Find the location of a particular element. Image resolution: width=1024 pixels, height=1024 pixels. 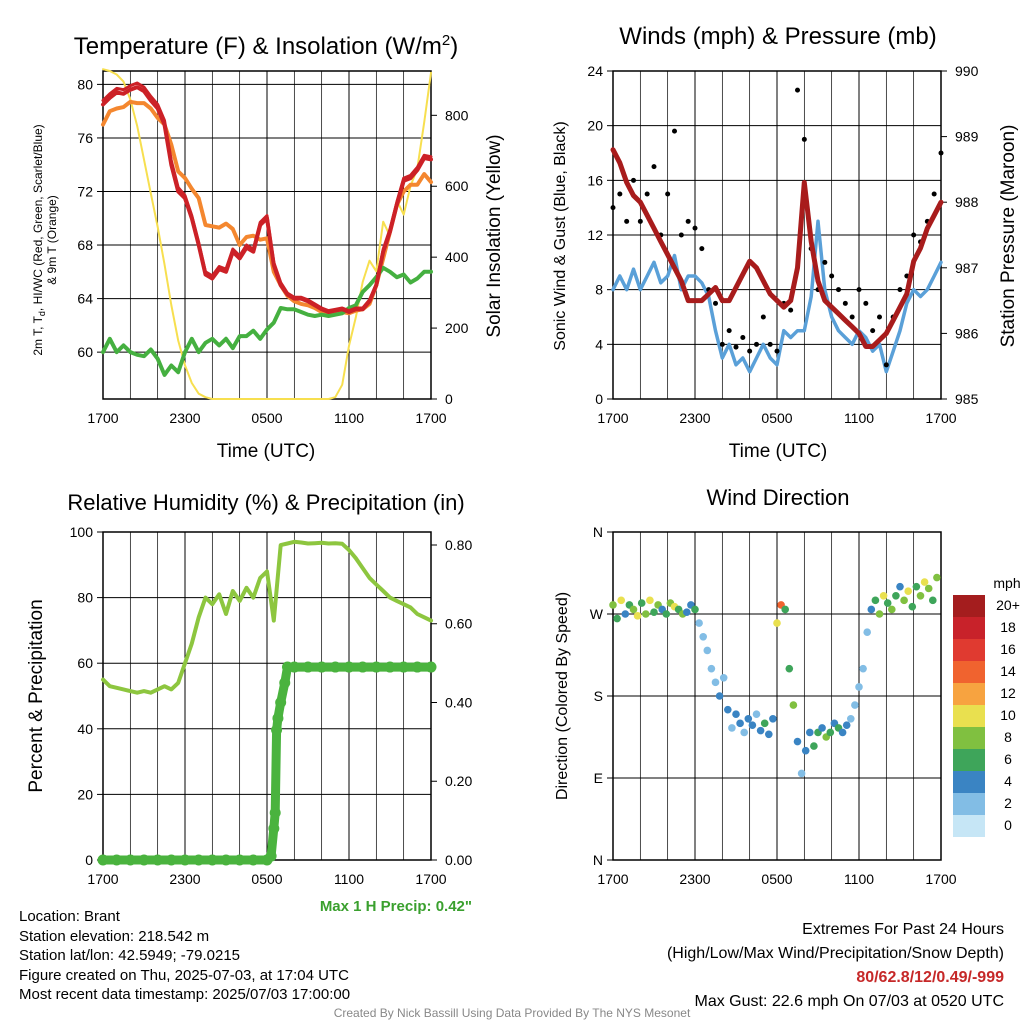

winds-y2tick-label: 986 is located at coordinates (967, 333).